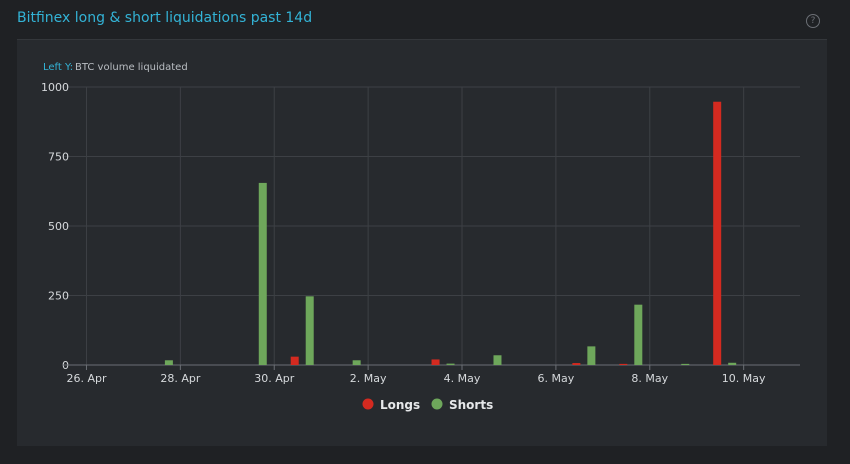 The width and height of the screenshot is (850, 464). I want to click on y-axis-ticks: 02505007501000, so click(55, 226).